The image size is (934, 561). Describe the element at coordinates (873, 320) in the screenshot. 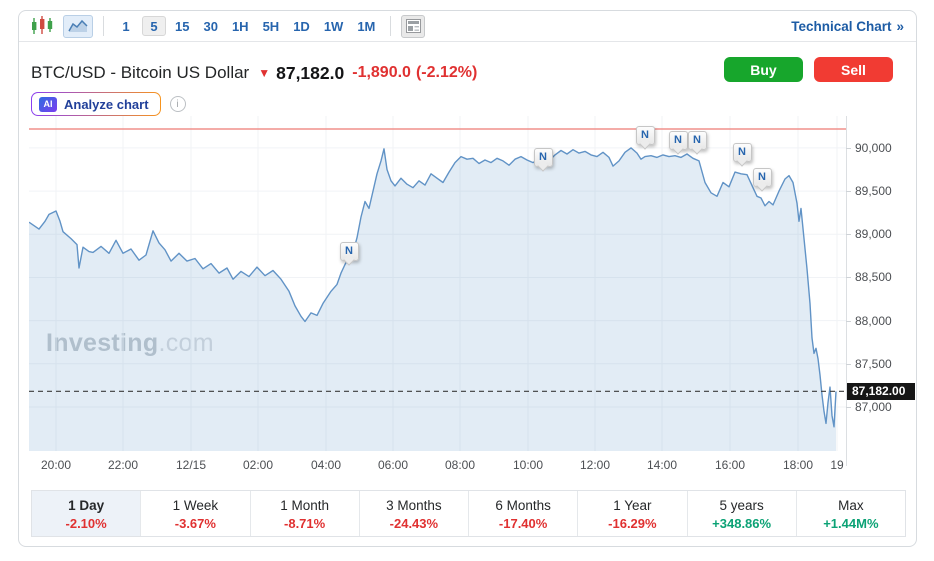

I see `y-axis-tick-label: 88,000` at that location.